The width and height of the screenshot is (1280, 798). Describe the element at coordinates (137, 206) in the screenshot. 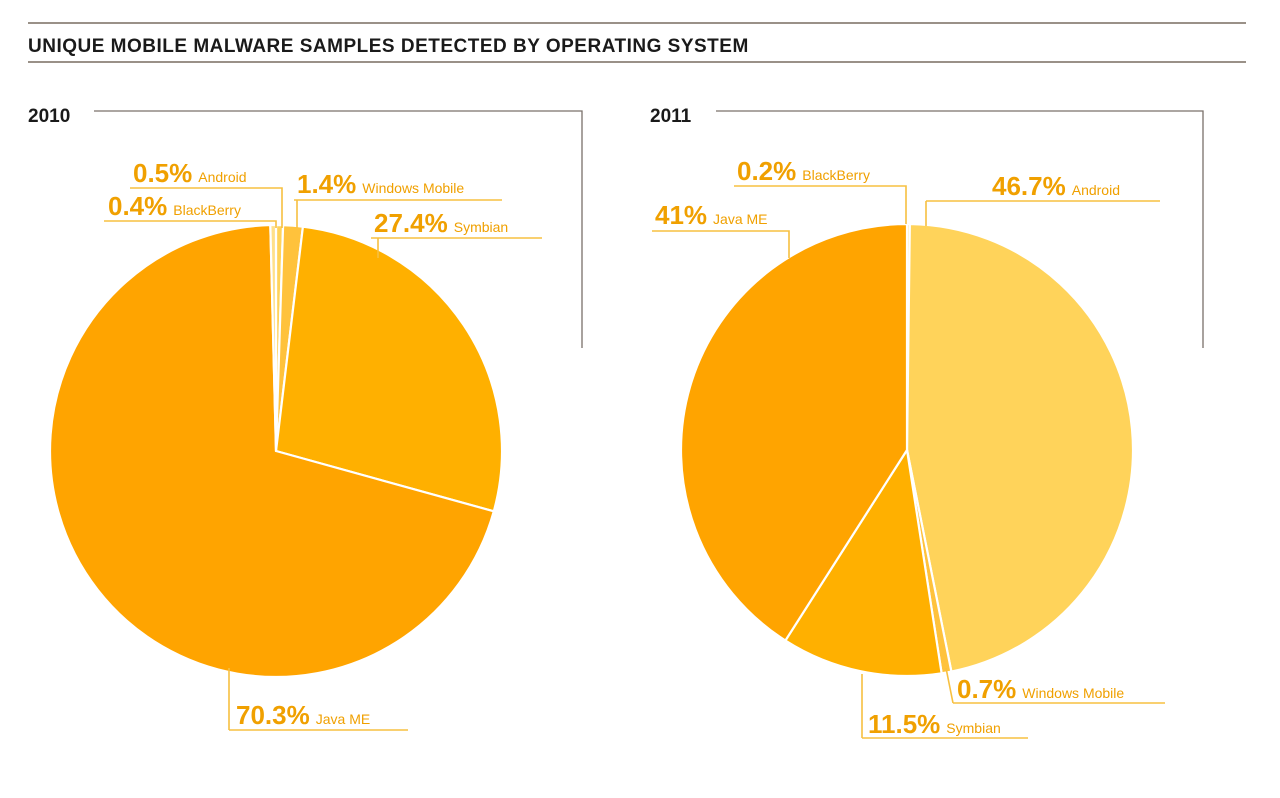

I see `slice-pct-2010-blackberry: 0.4%` at that location.